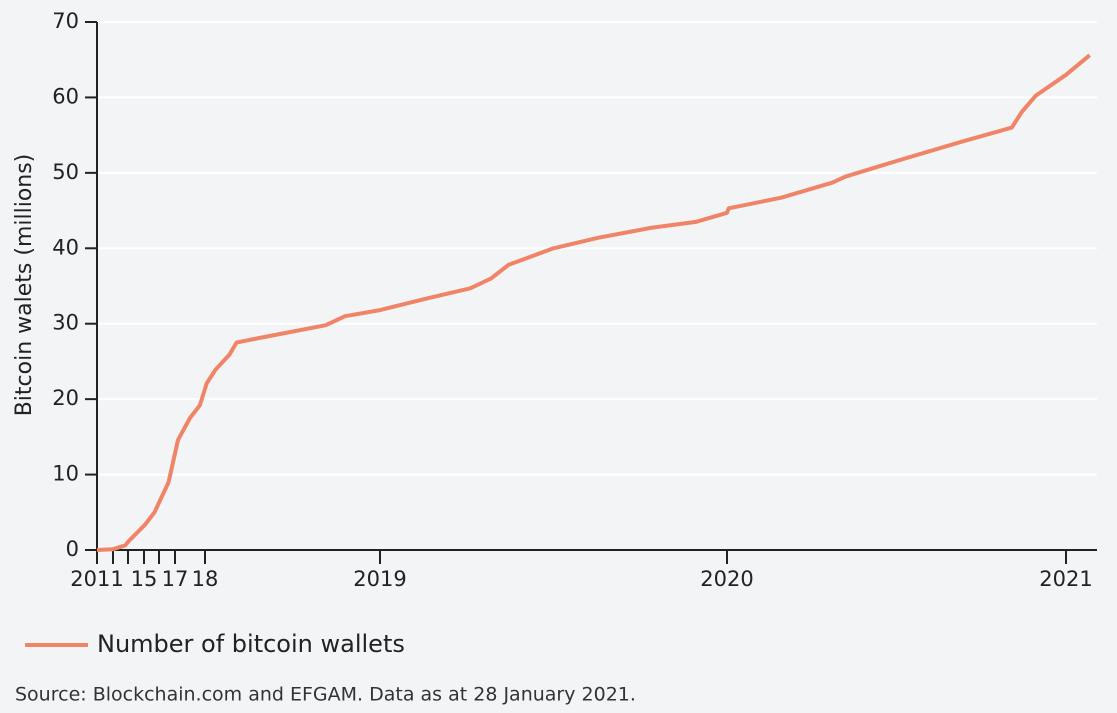 The width and height of the screenshot is (1117, 713). What do you see at coordinates (96, 579) in the screenshot?
I see `x-tick-label: 2011` at bounding box center [96, 579].